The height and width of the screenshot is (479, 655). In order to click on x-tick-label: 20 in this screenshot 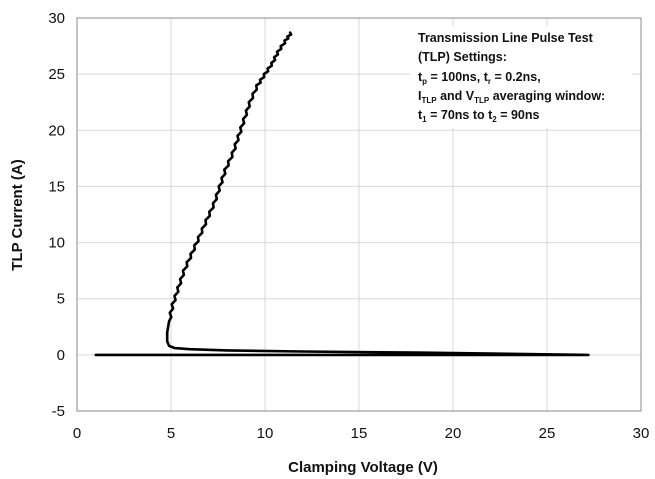, I will do `click(453, 433)`.